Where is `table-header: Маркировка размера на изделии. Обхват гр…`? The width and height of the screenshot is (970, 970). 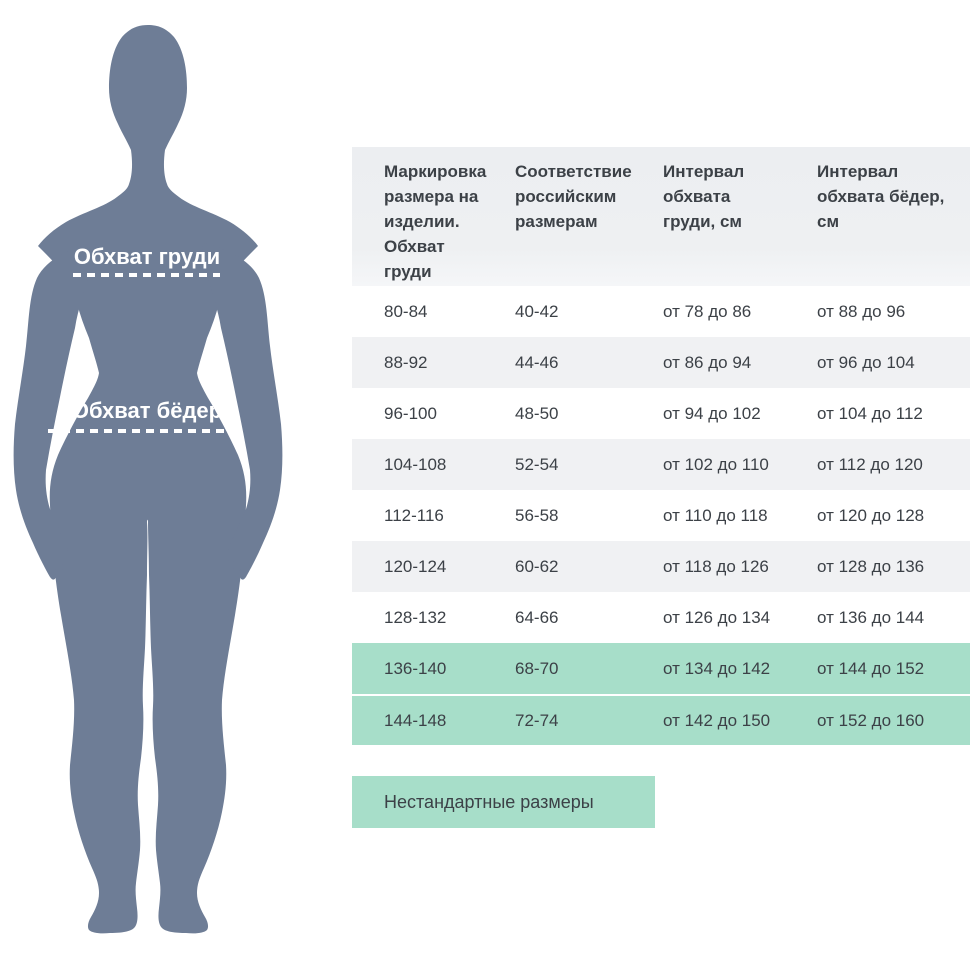 table-header: Маркировка размера на изделии. Обхват гр… is located at coordinates (661, 216).